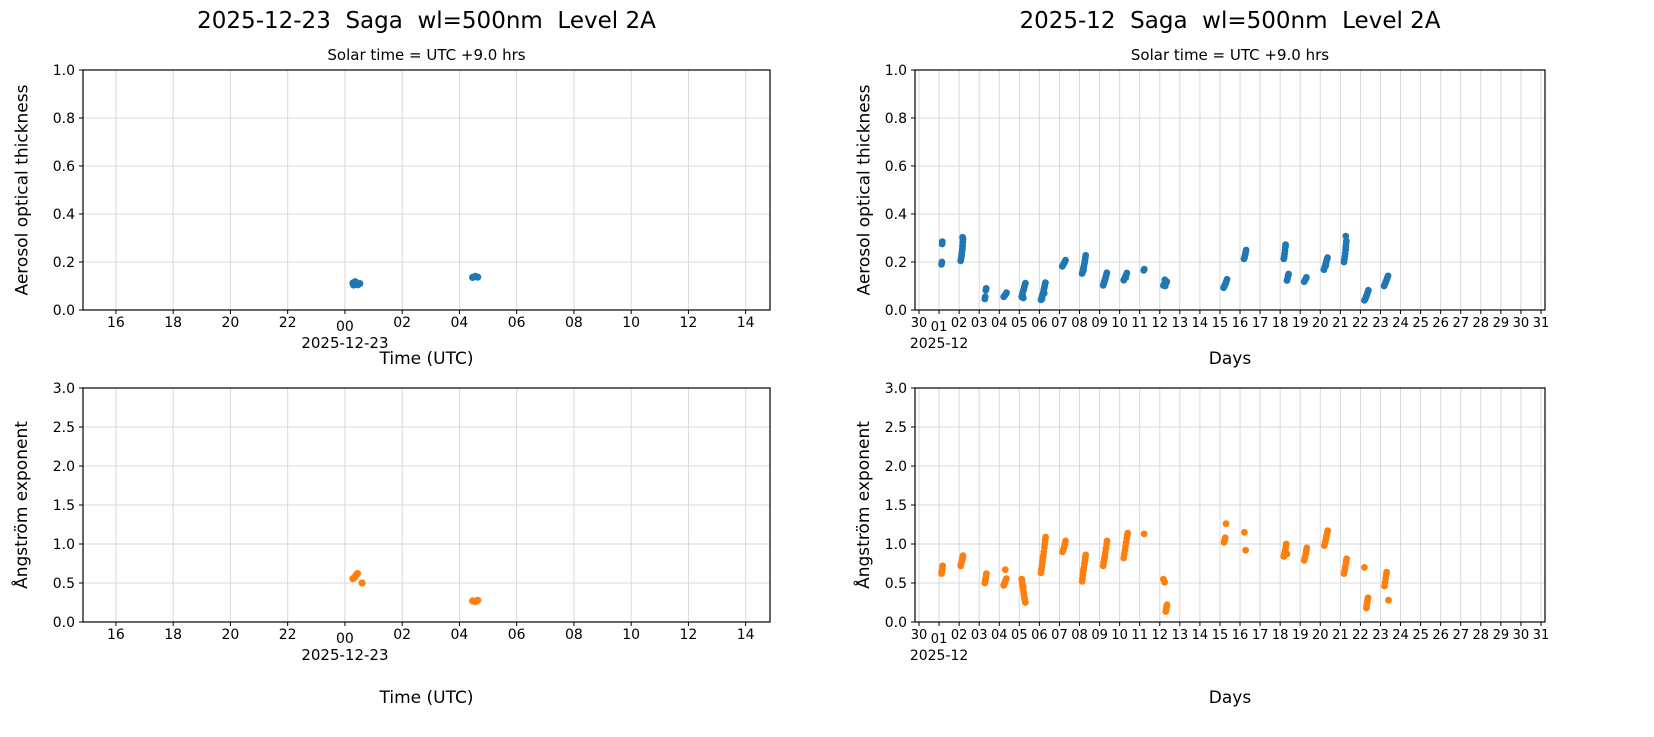  I want to click on svg-text: 15, so click(1220, 635).